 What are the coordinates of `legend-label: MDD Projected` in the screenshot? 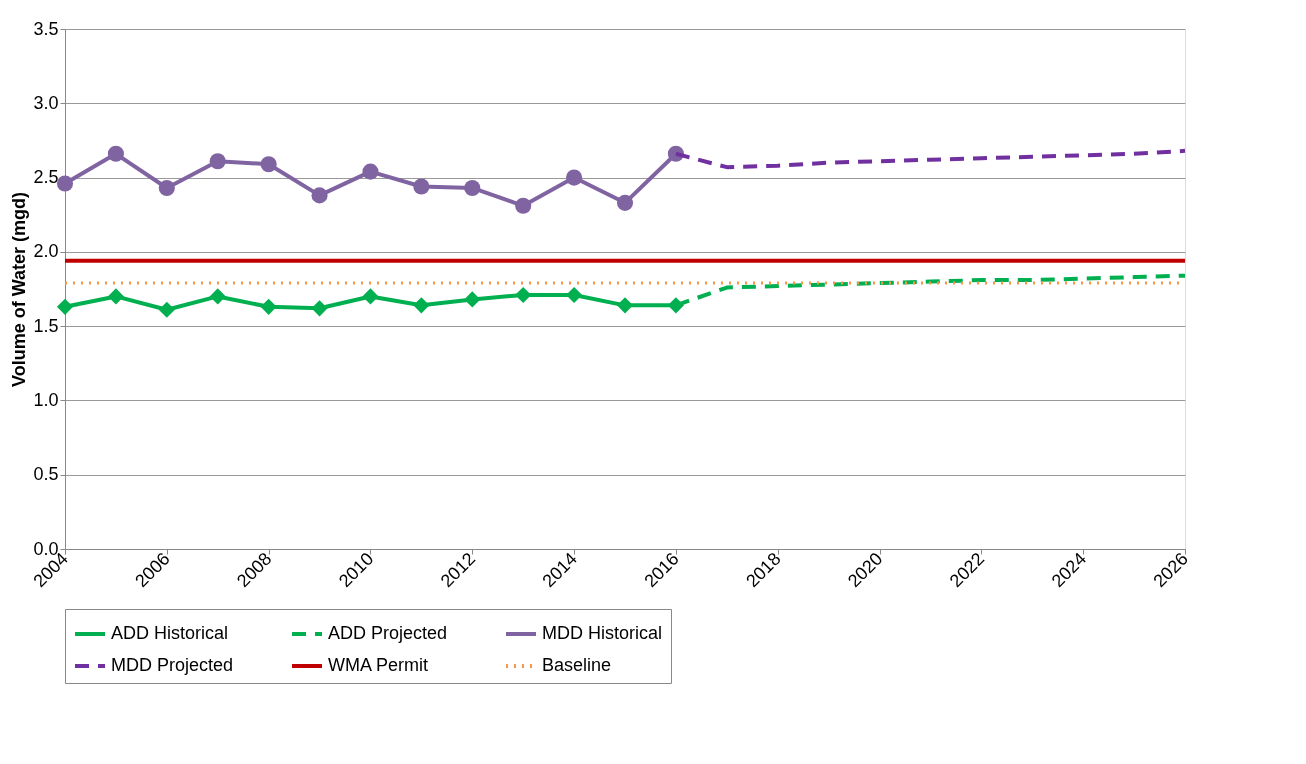 It's located at (172, 665).